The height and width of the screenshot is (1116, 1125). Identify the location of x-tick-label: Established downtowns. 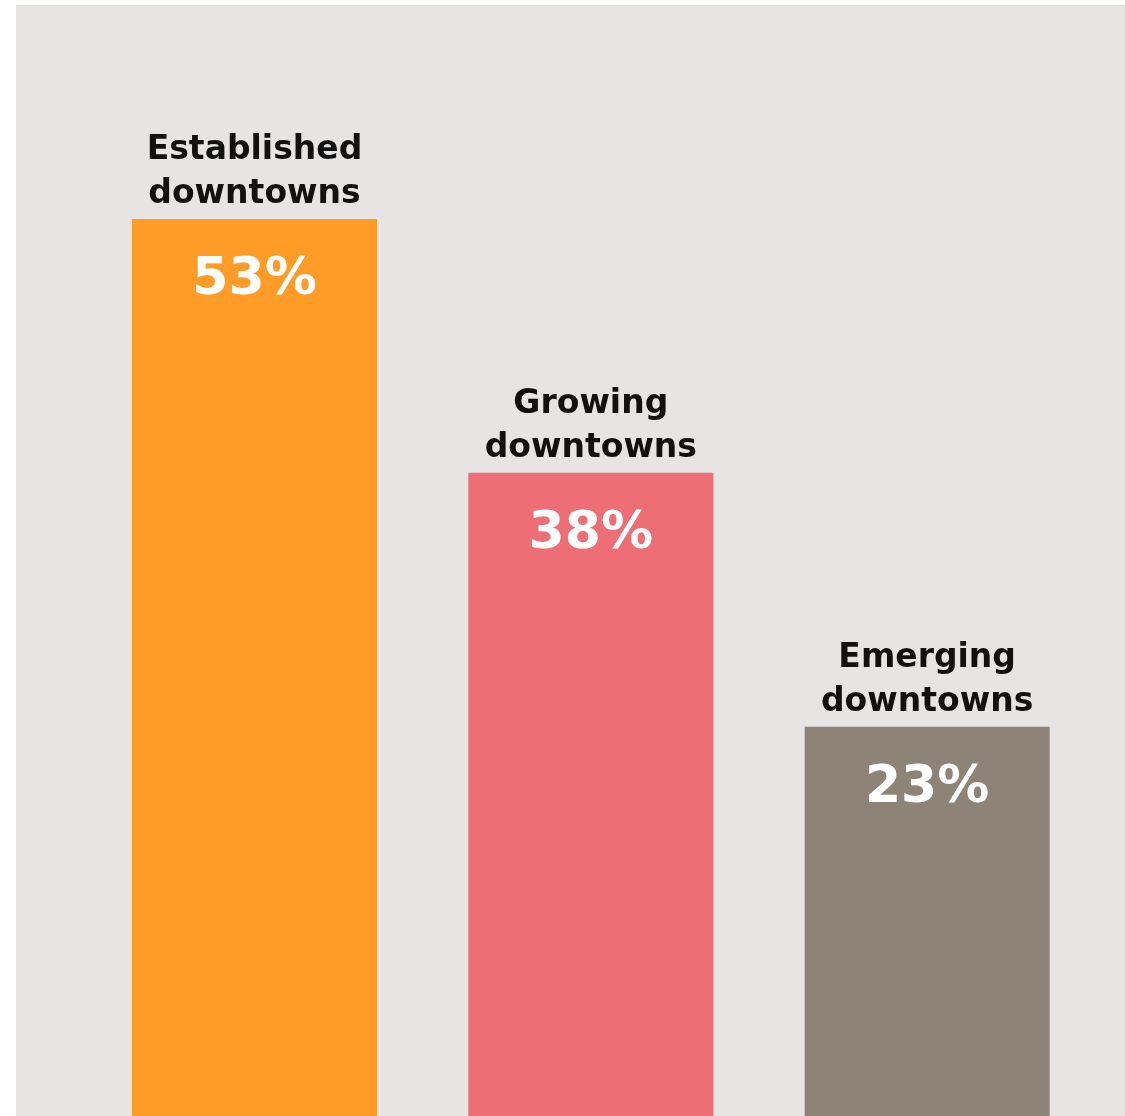
(254, 169).